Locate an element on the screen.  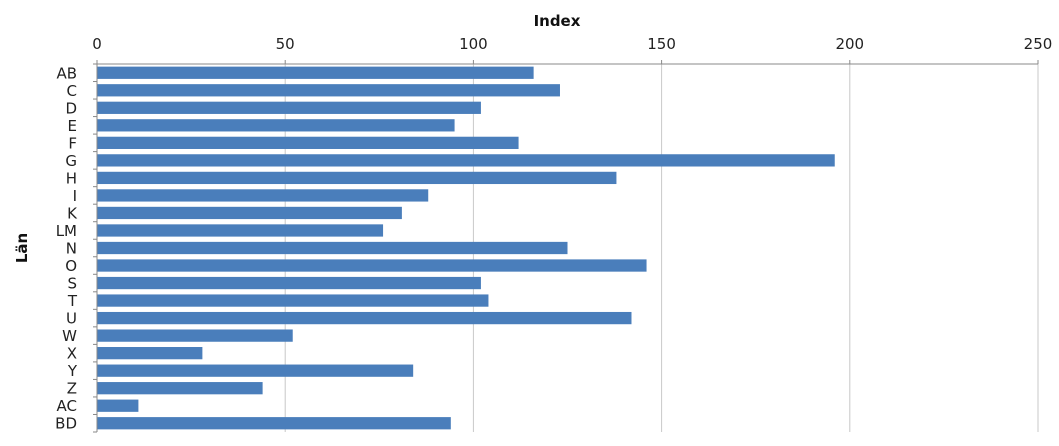
y-axis-title: Län is located at coordinates (22, 248).